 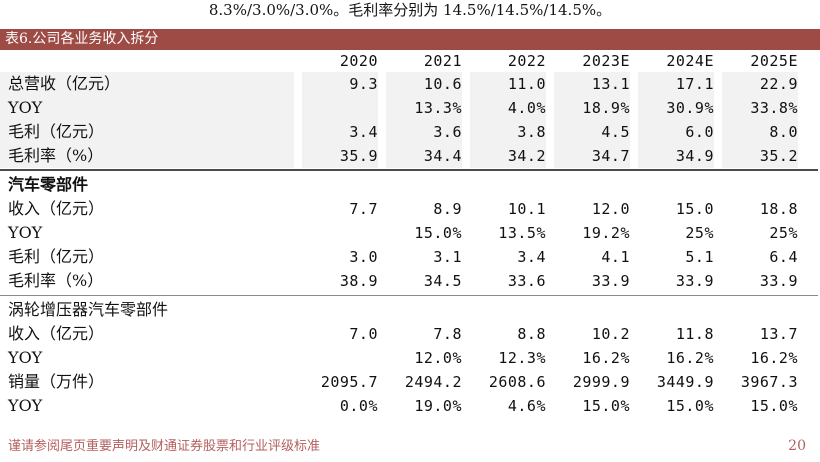 What do you see at coordinates (336, 84) in the screenshot?
I see `cell-value: 9.3` at bounding box center [336, 84].